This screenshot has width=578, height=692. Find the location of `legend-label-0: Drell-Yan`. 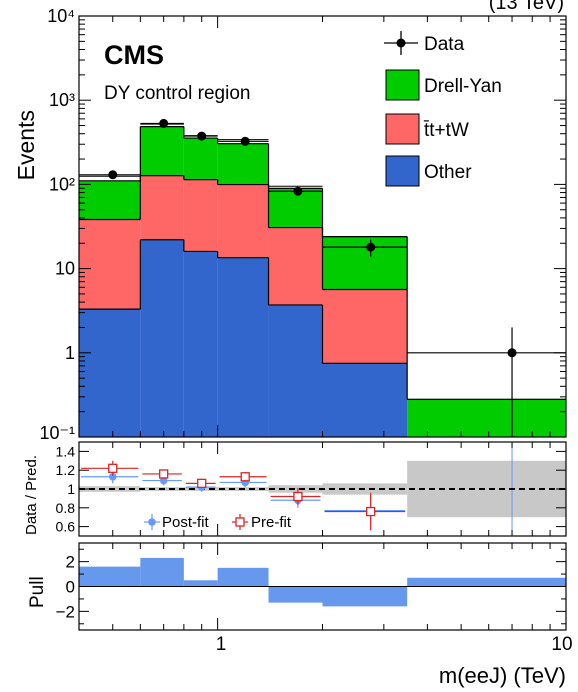

legend-label-0: Drell-Yan is located at coordinates (463, 86).